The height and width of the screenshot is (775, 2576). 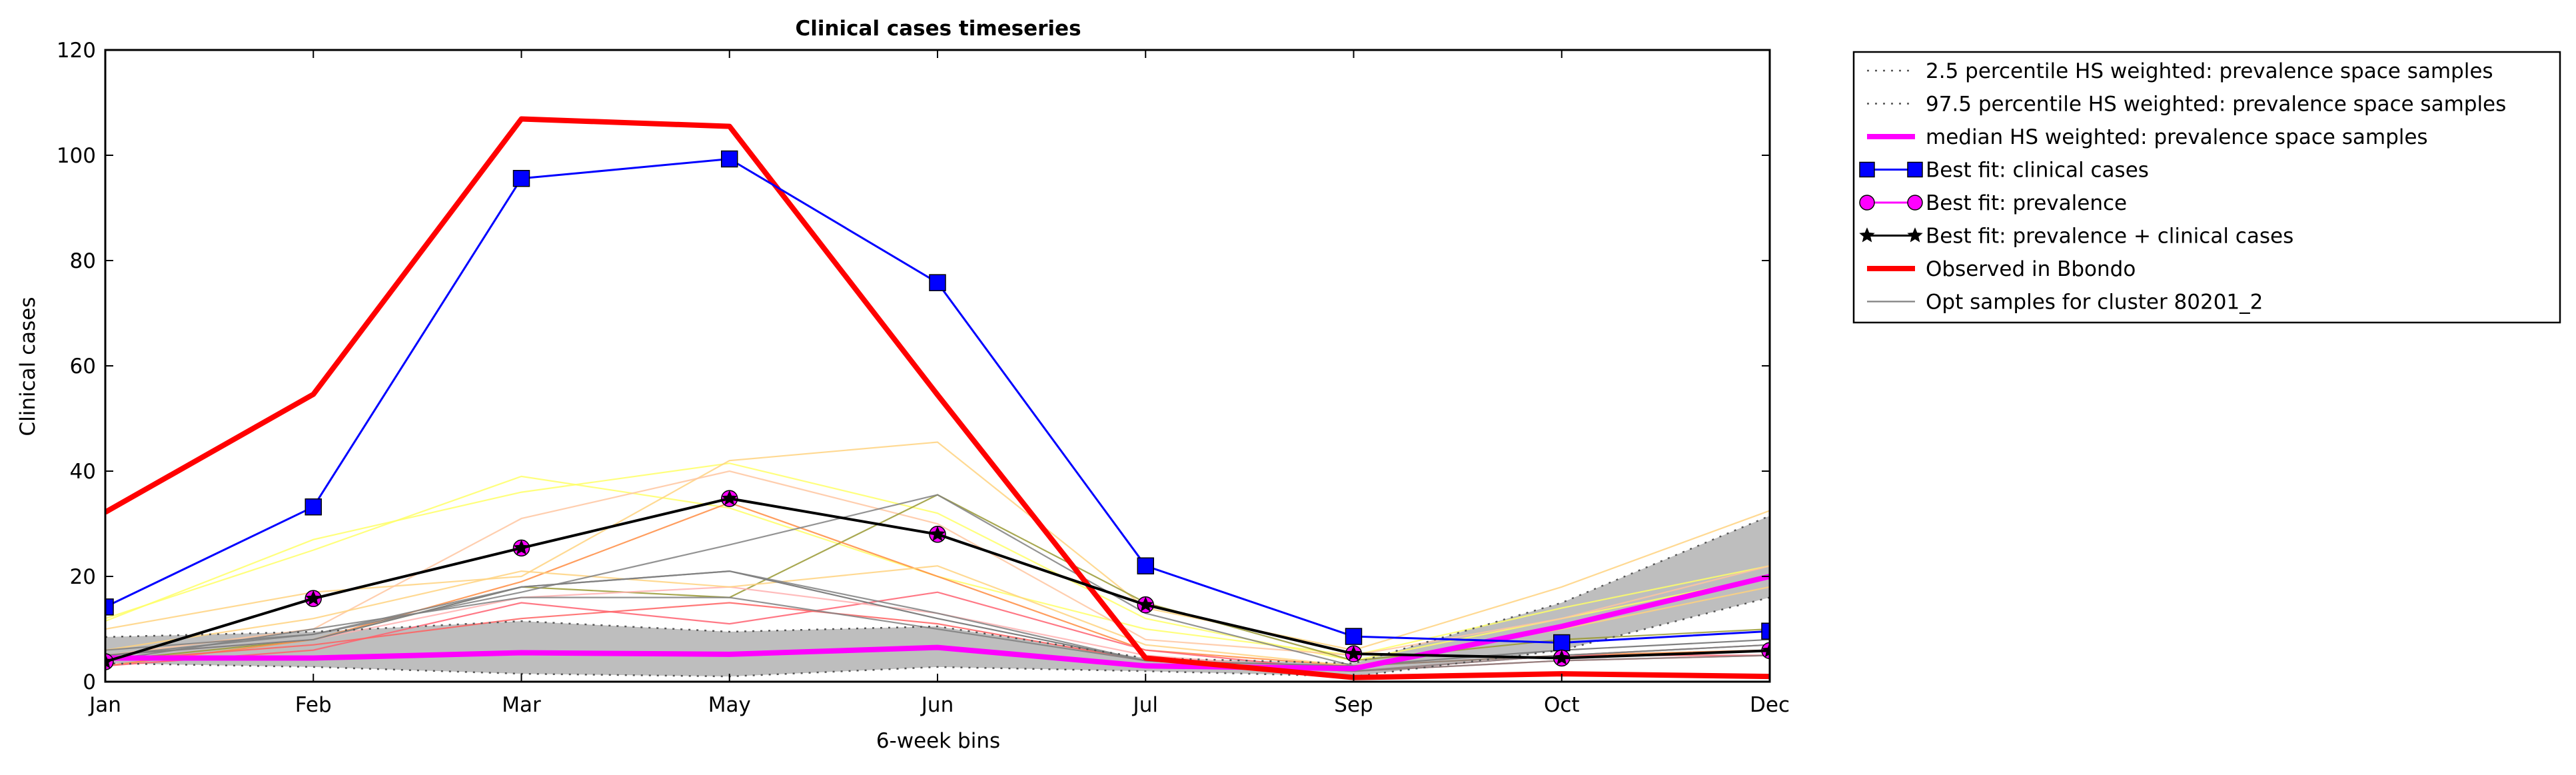 I want to click on legend-entry-5: Best fit: prevalence + clinical cases, so click(x=2076, y=237).